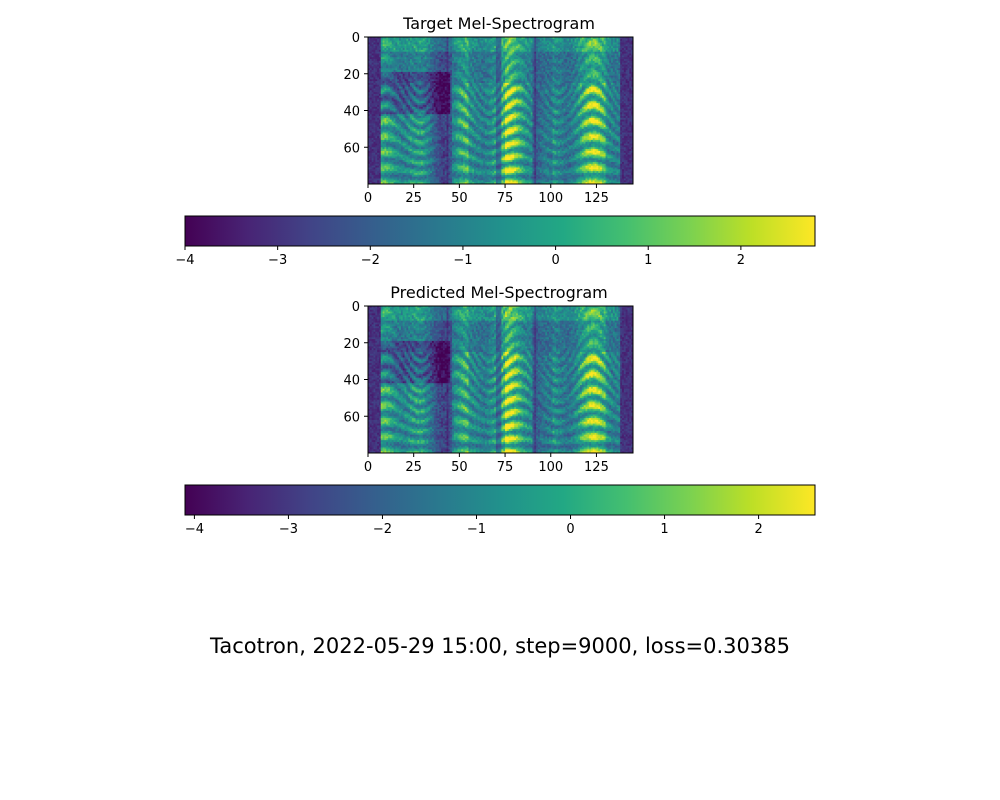 The image size is (1000, 800). What do you see at coordinates (498, 292) in the screenshot?
I see `chart-title: Predicted Mel-Spectrogram` at bounding box center [498, 292].